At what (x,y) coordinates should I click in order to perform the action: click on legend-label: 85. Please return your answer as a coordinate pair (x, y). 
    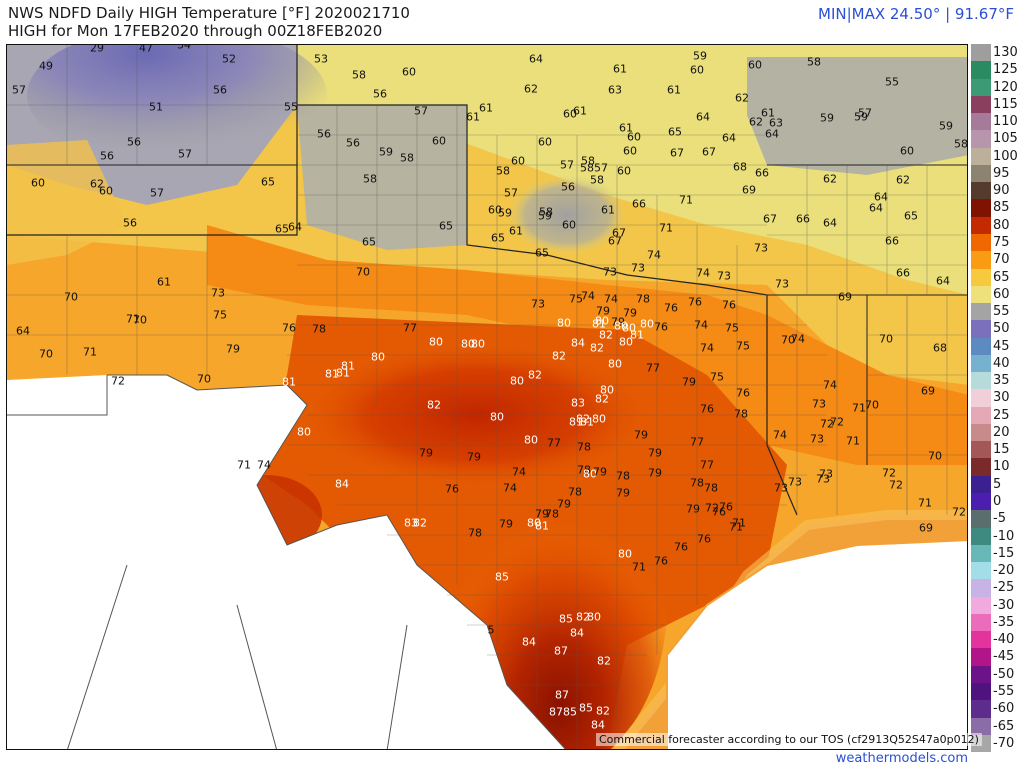
    Looking at the image, I should click on (1001, 208).